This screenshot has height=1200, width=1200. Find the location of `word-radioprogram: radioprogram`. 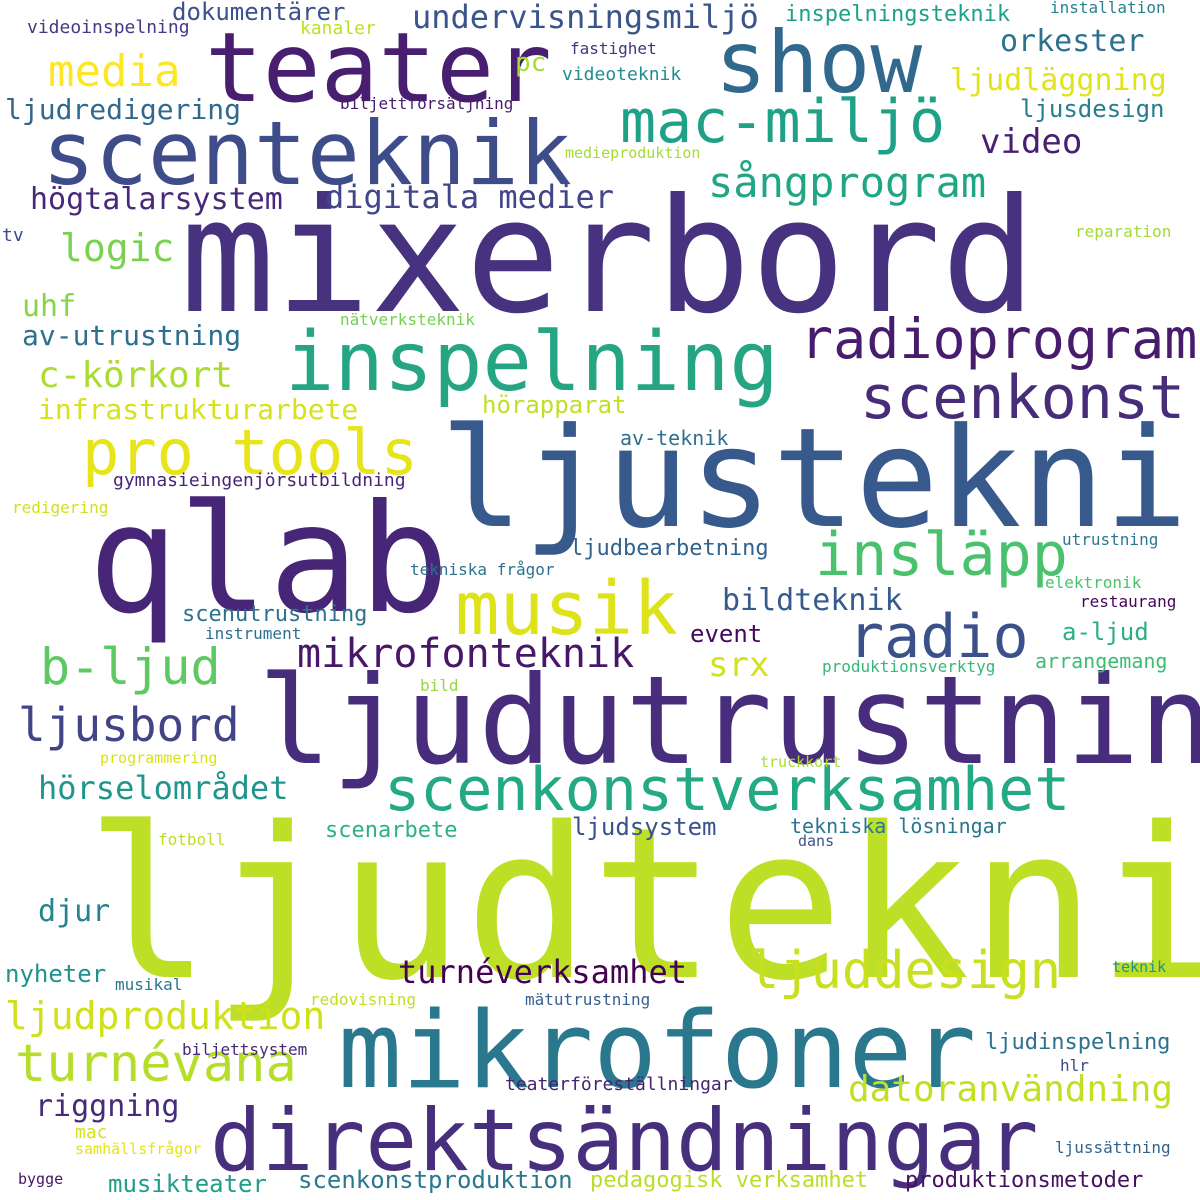

word-radioprogram: radioprogram is located at coordinates (999, 339).